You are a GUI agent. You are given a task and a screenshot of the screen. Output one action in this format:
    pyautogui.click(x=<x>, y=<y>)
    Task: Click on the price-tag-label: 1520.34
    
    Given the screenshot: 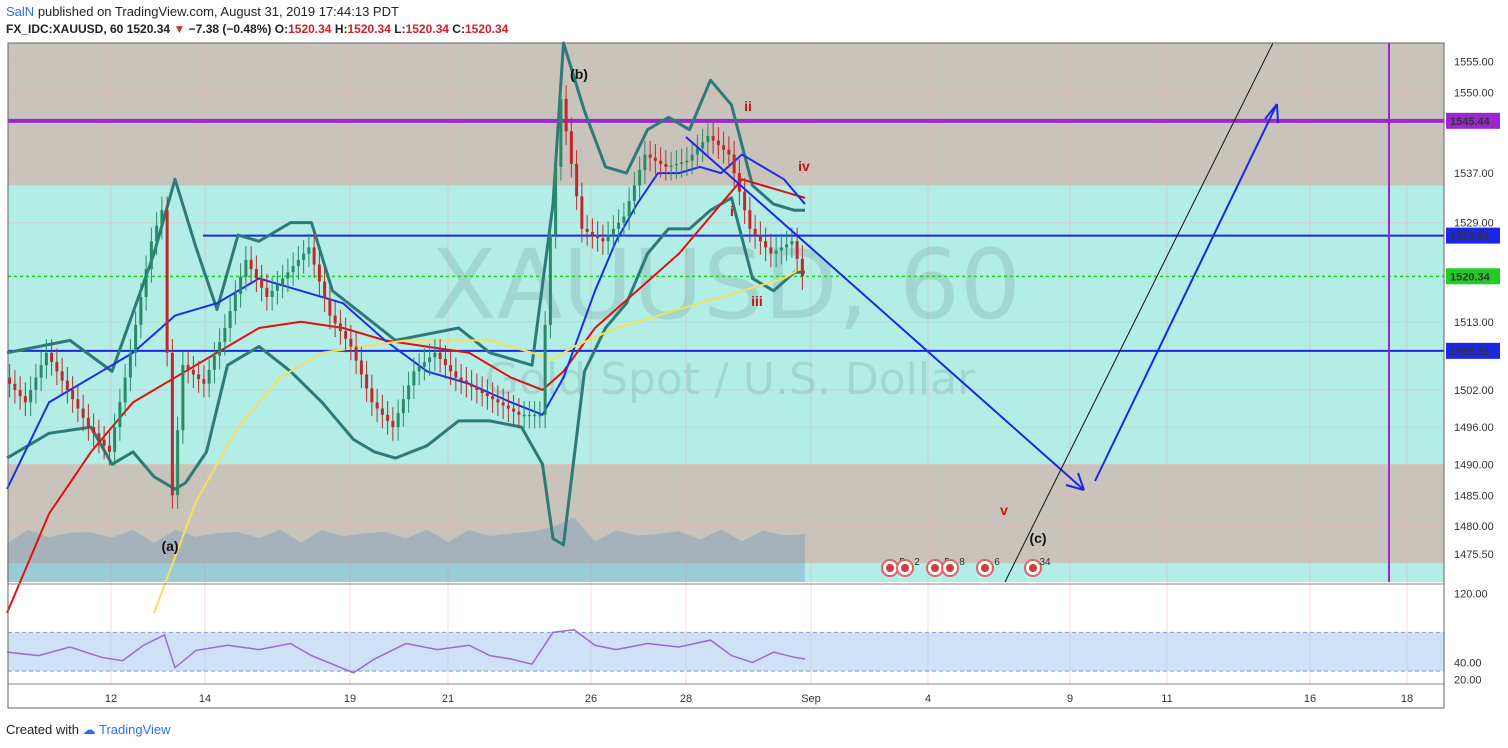 What is the action you would take?
    pyautogui.click(x=1470, y=277)
    